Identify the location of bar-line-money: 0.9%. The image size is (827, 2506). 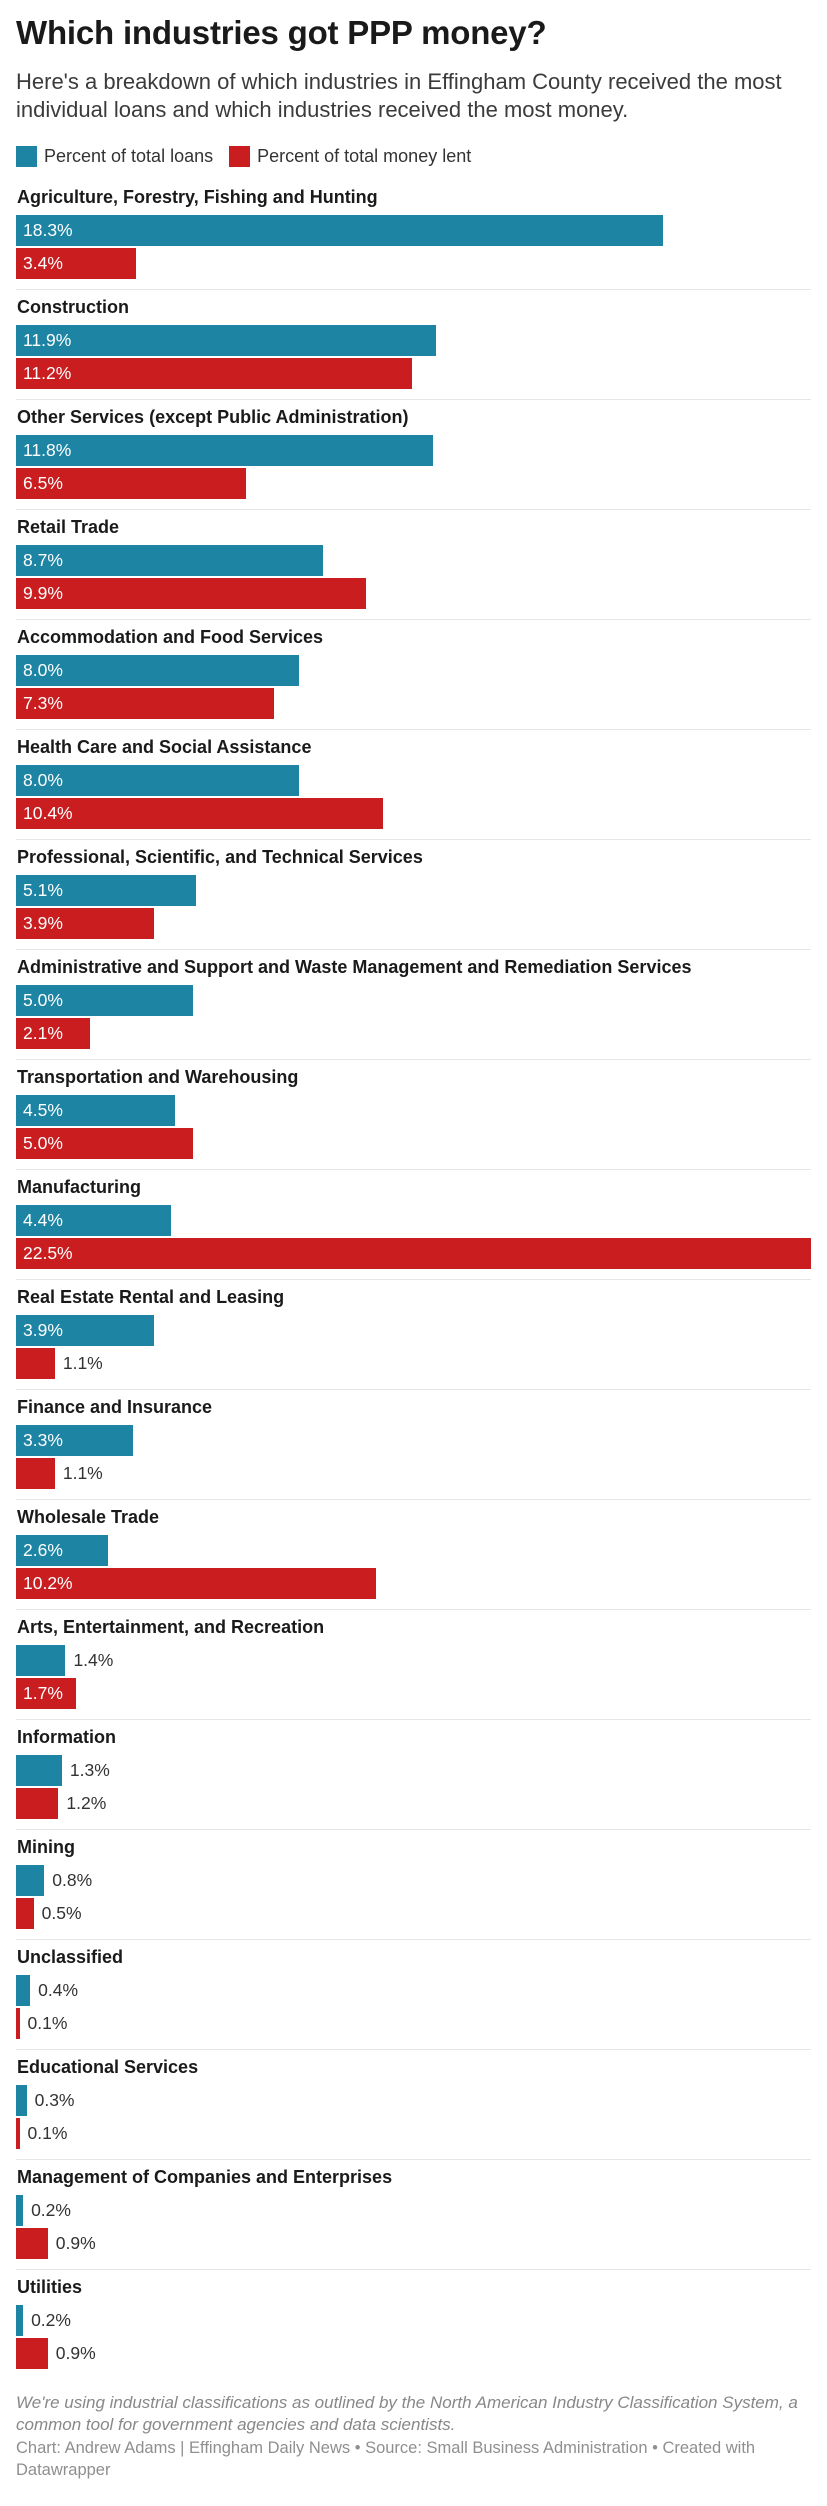
(413, 2353).